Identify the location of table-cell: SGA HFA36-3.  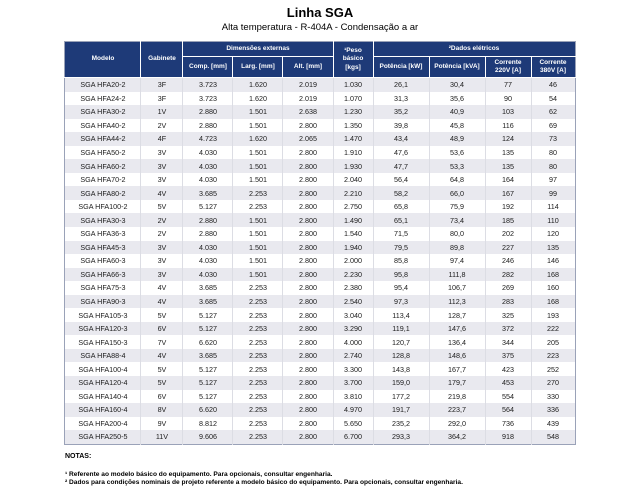
(103, 234).